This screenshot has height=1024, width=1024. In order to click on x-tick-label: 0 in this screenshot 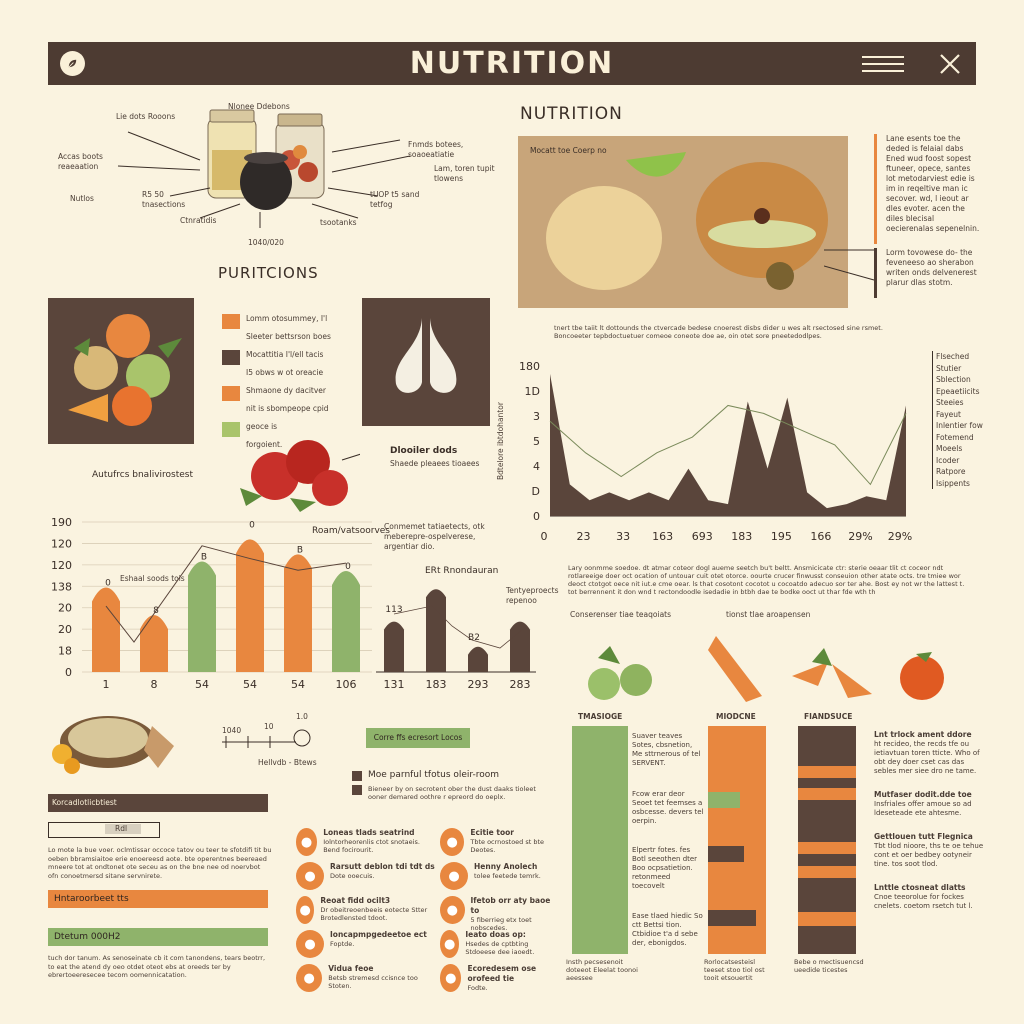, I will do `click(544, 536)`.